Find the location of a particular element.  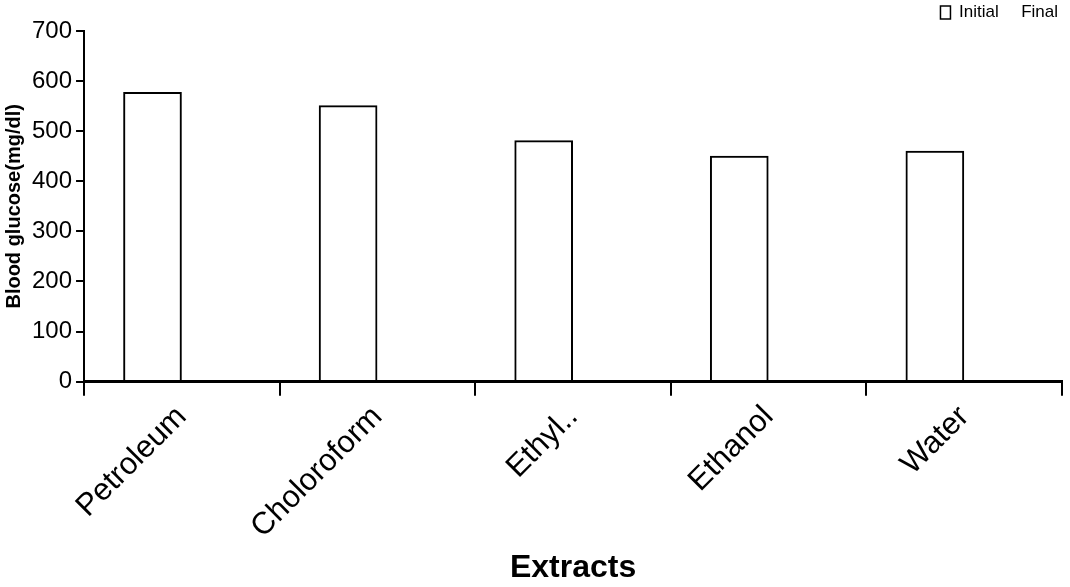

text: Final is located at coordinates (1040, 12).